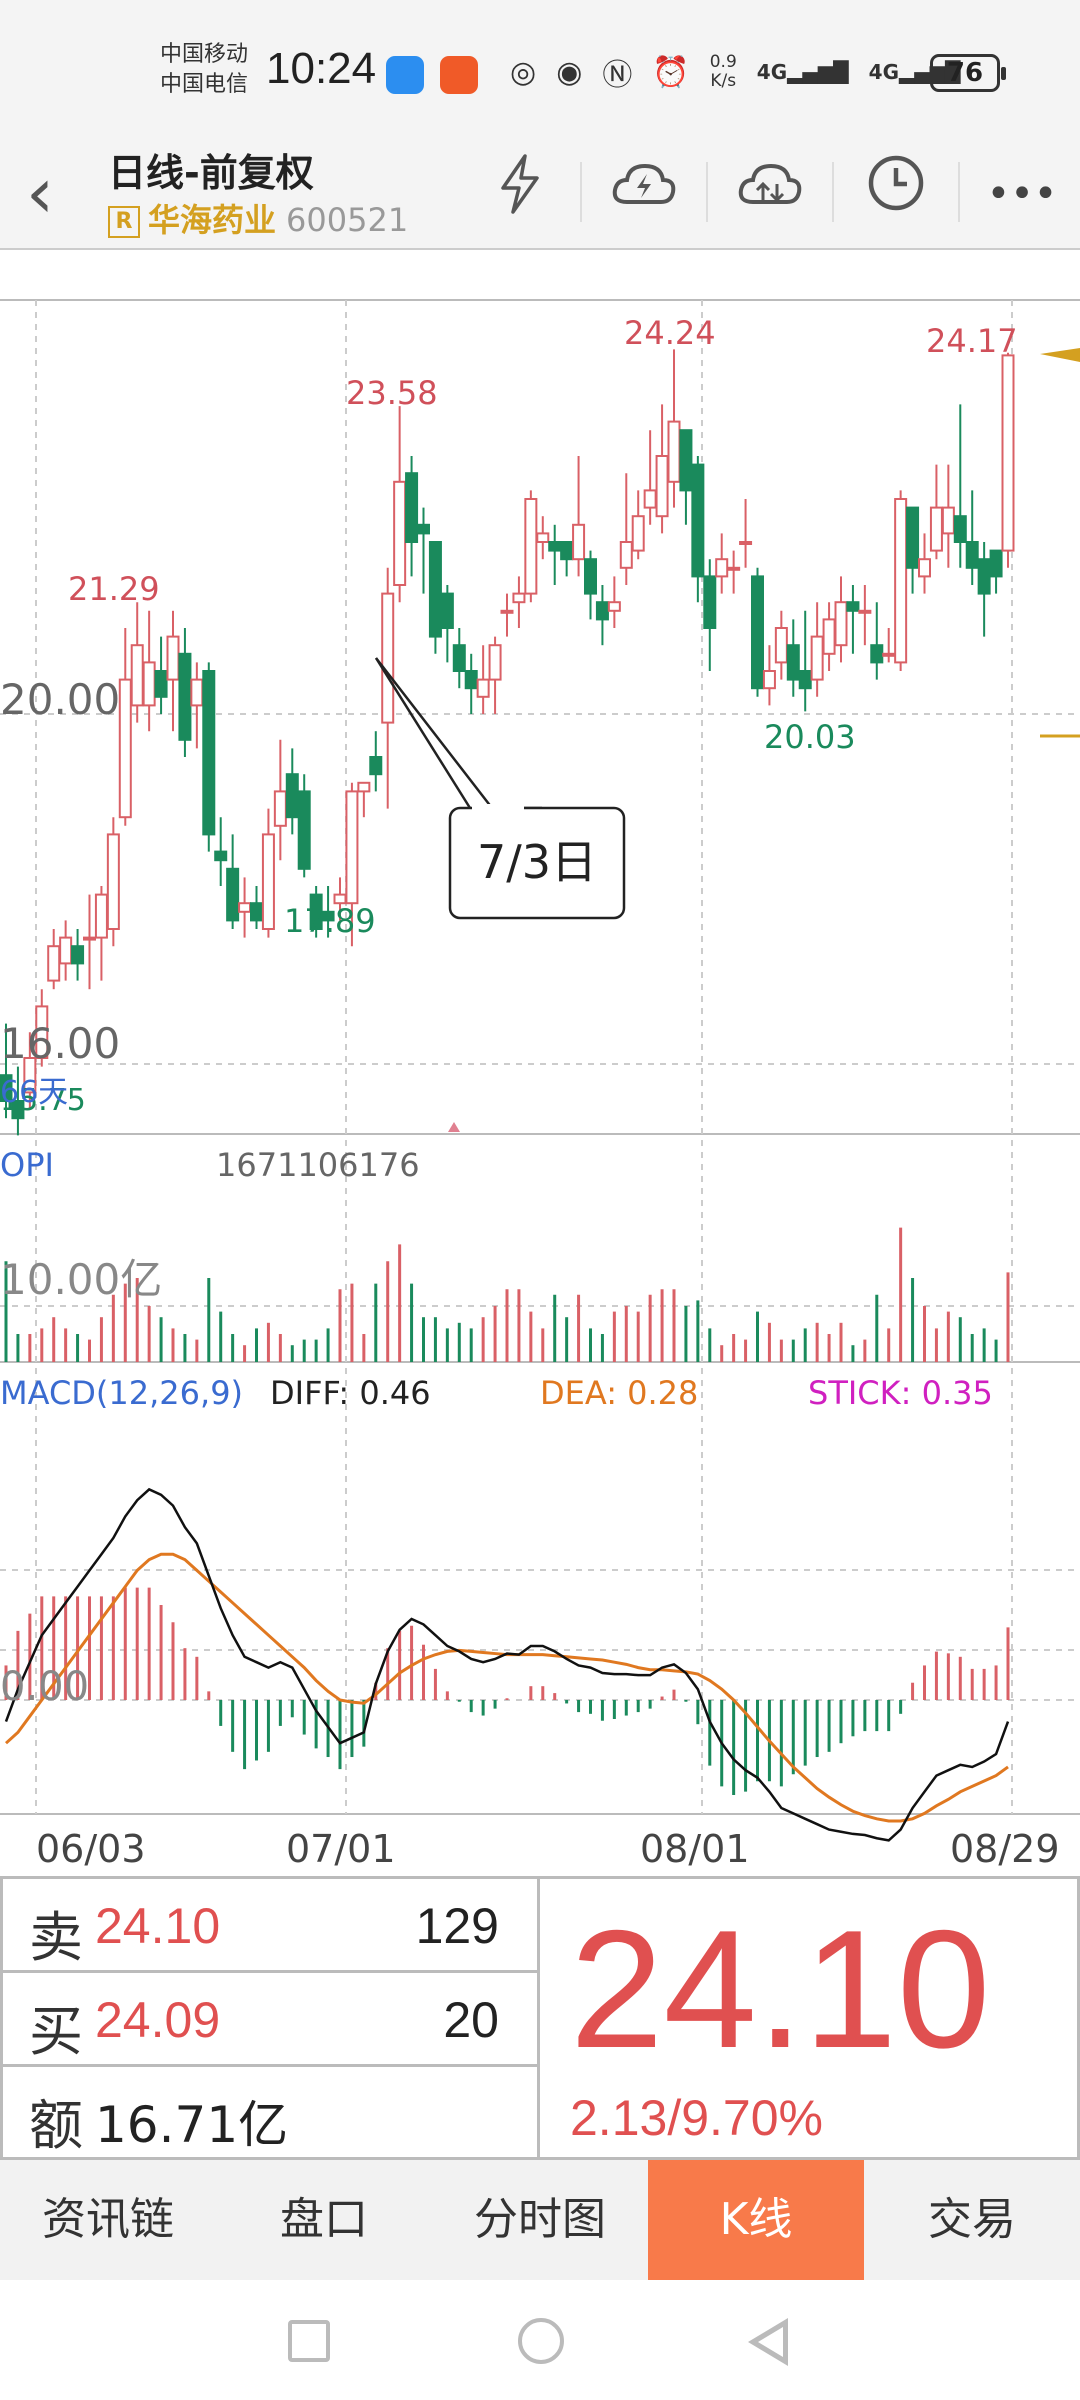 The width and height of the screenshot is (1080, 2400). Describe the element at coordinates (569, 72) in the screenshot. I see `eye-icon: ◉` at that location.